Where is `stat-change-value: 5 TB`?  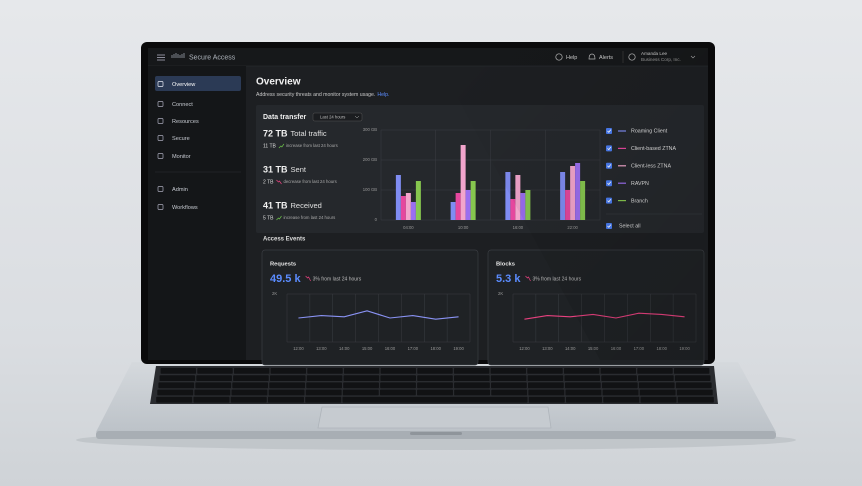 stat-change-value: 5 TB is located at coordinates (268, 218).